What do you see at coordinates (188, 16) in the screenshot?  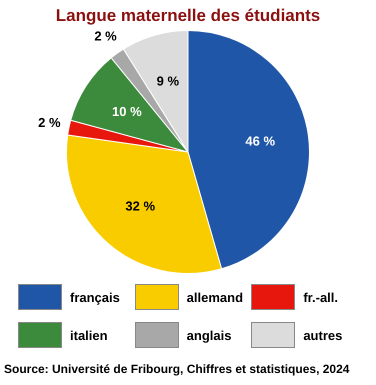 I see `chart-title: Langue maternelle des étudiants` at bounding box center [188, 16].